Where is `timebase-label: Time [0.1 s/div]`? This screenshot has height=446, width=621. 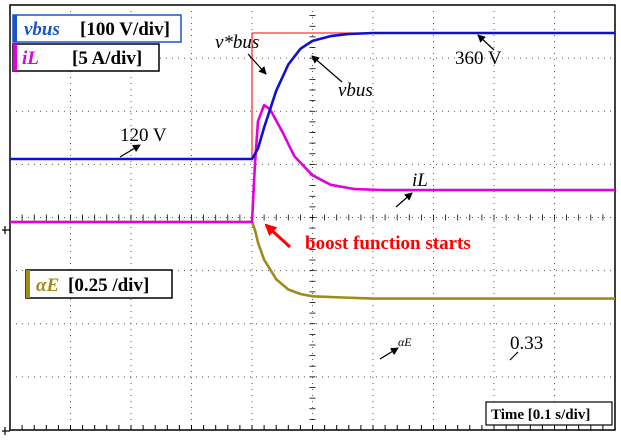
timebase-label: Time [0.1 s/div] is located at coordinates (540, 415).